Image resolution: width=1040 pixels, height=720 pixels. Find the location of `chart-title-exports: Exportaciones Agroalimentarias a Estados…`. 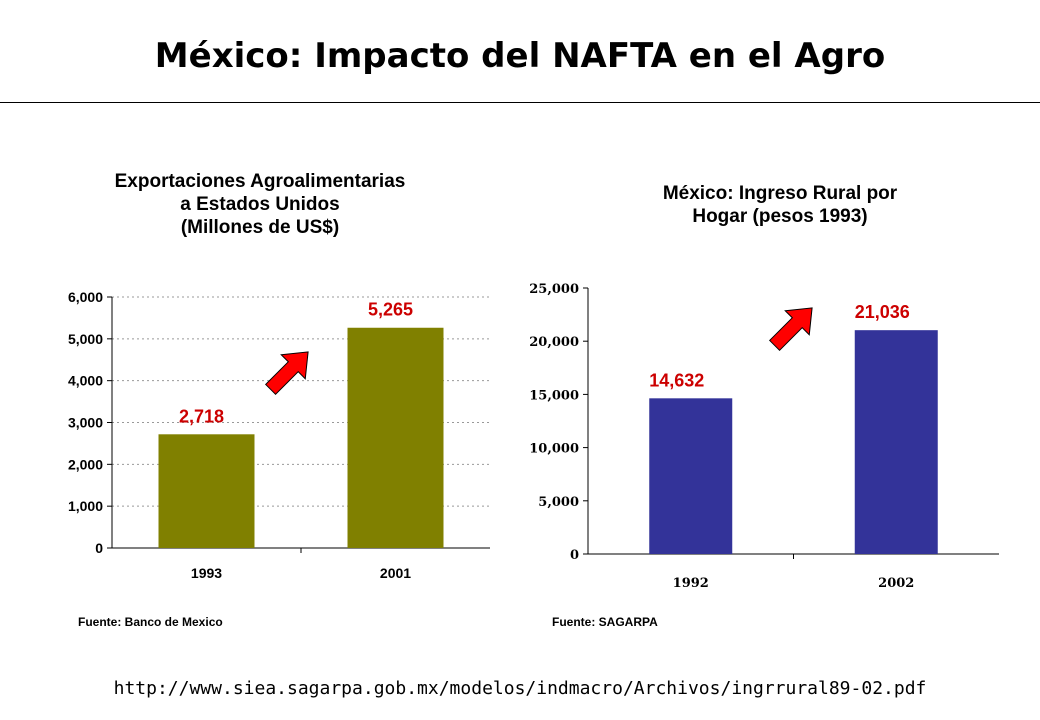

chart-title-exports: Exportaciones Agroalimentarias a Estados… is located at coordinates (260, 204).